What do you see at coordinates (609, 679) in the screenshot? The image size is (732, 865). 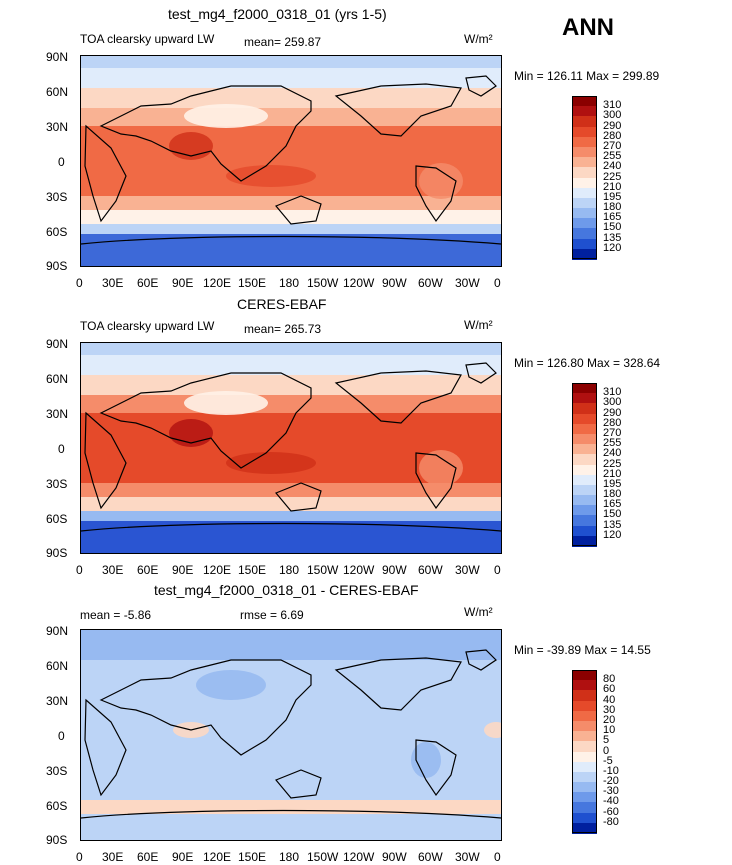 I see `colorbar-tick-label: 80` at bounding box center [609, 679].